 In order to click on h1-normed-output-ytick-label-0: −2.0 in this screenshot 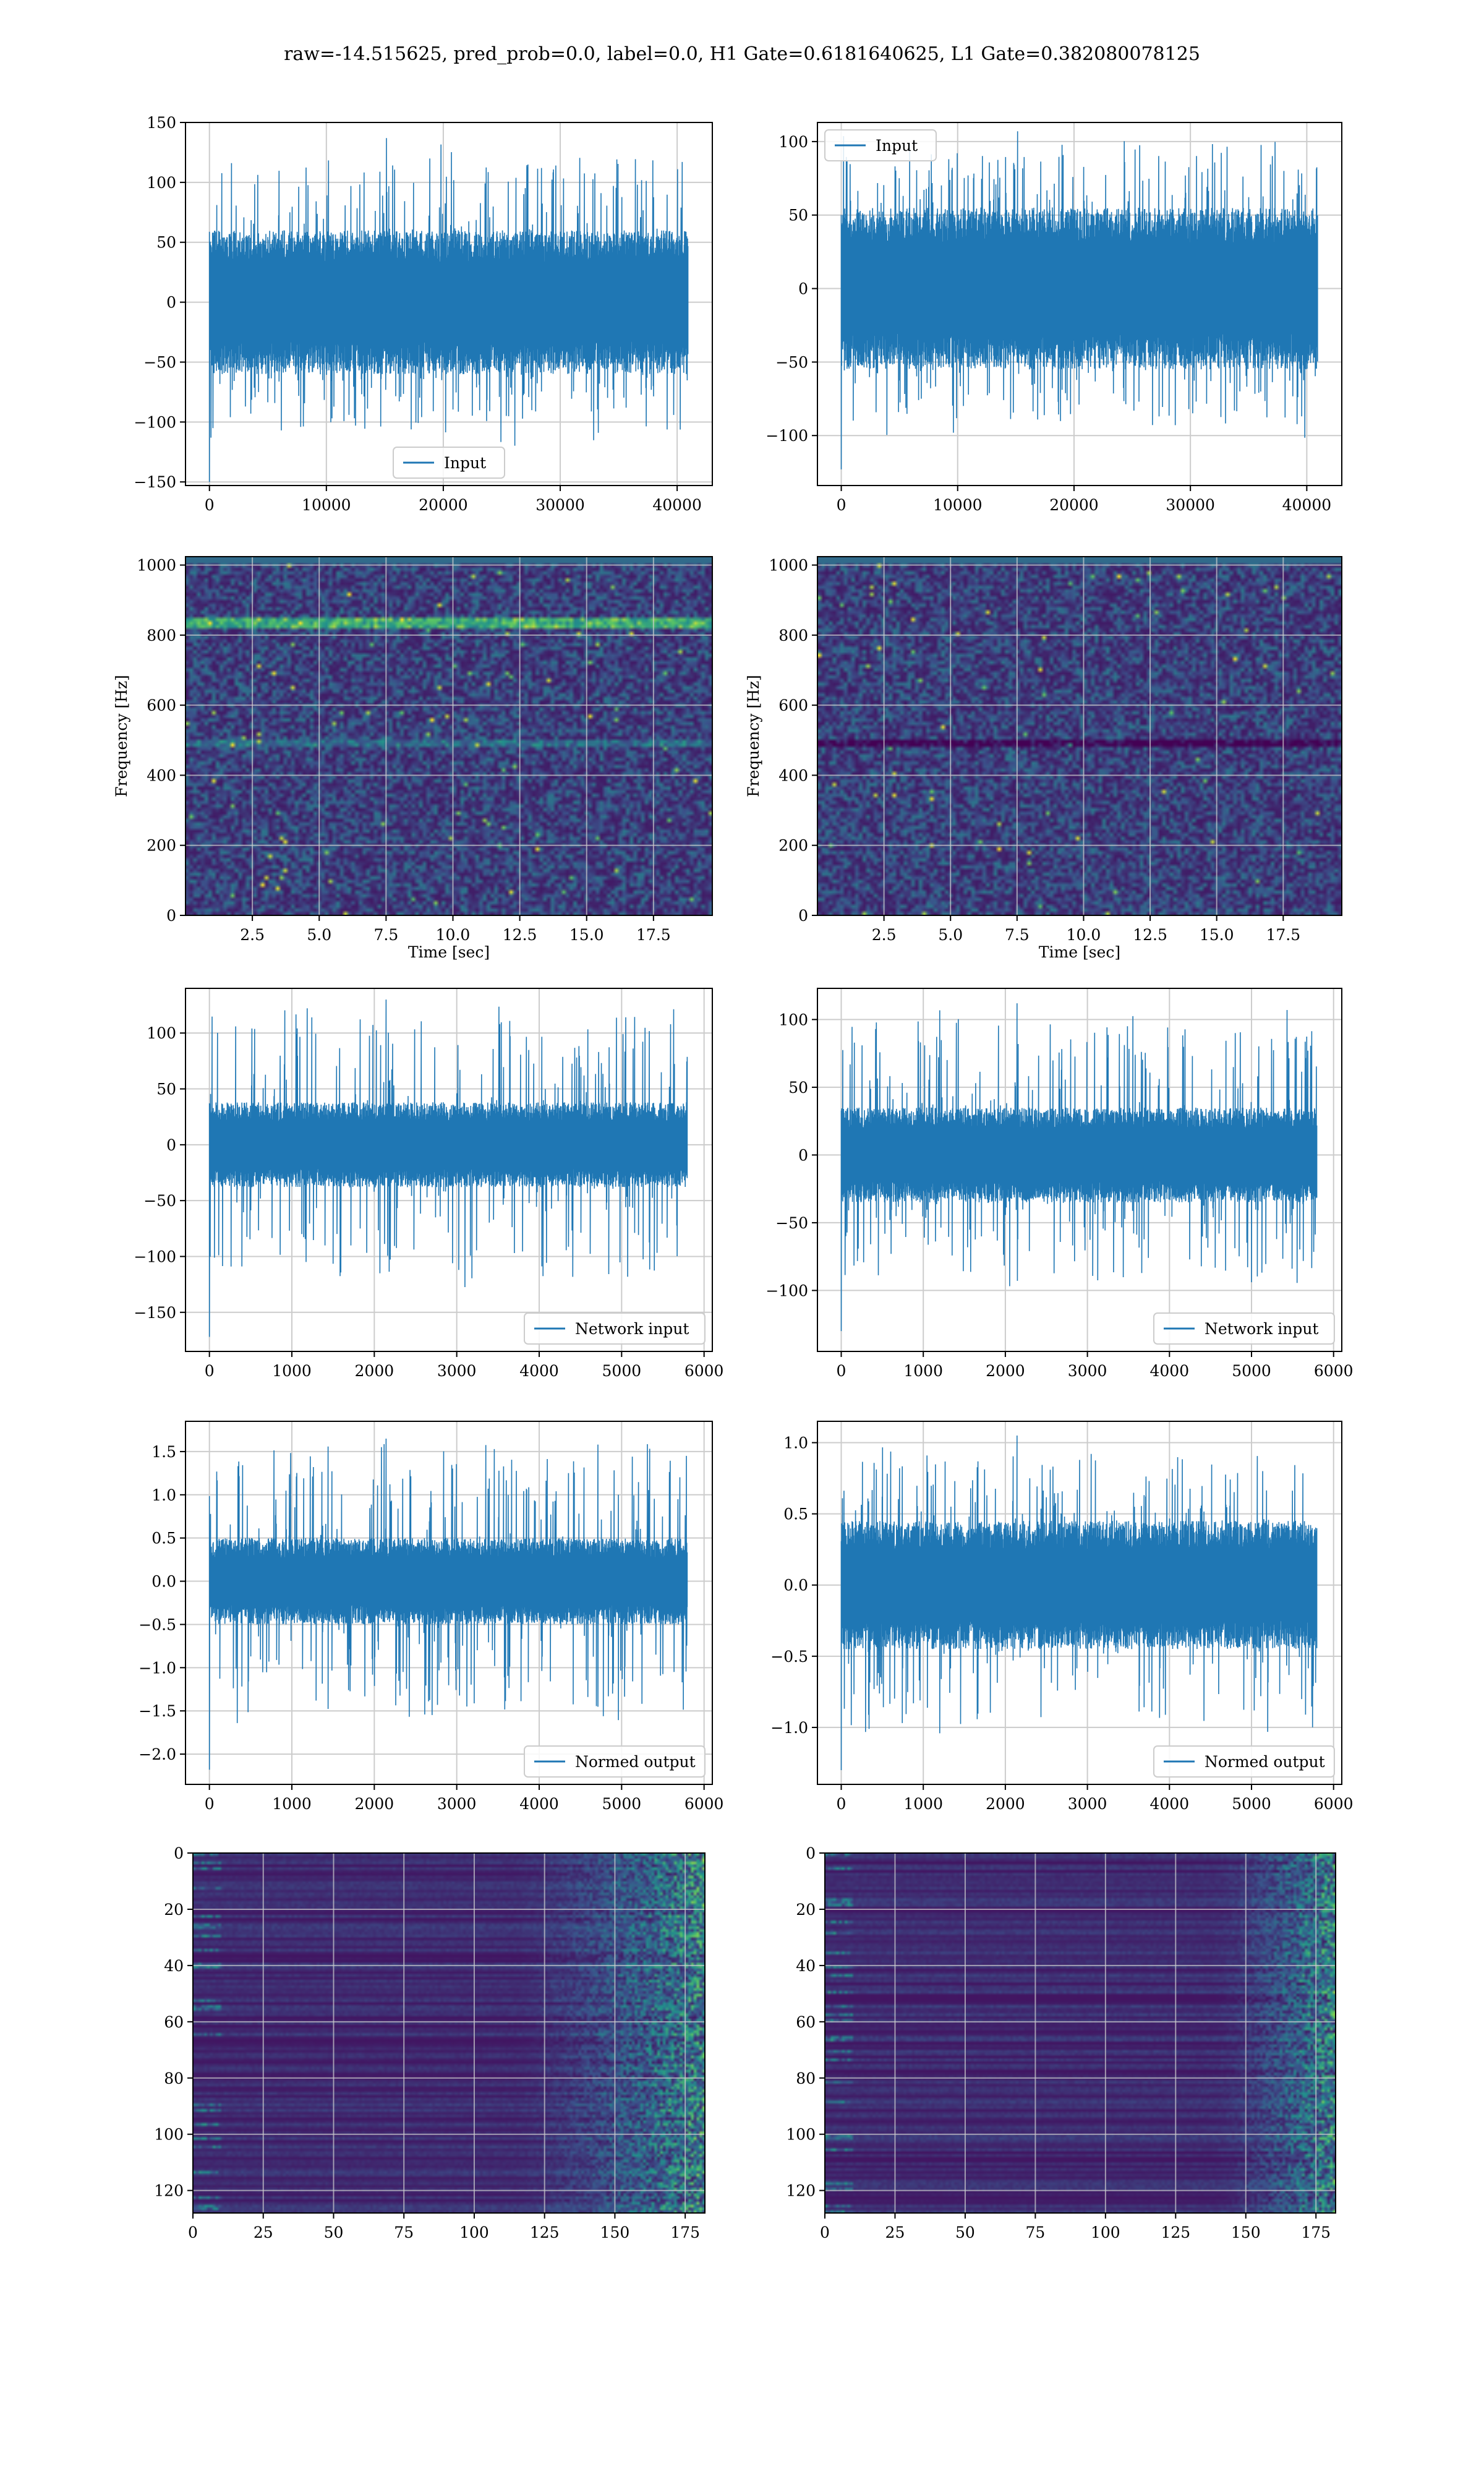, I will do `click(157, 1754)`.